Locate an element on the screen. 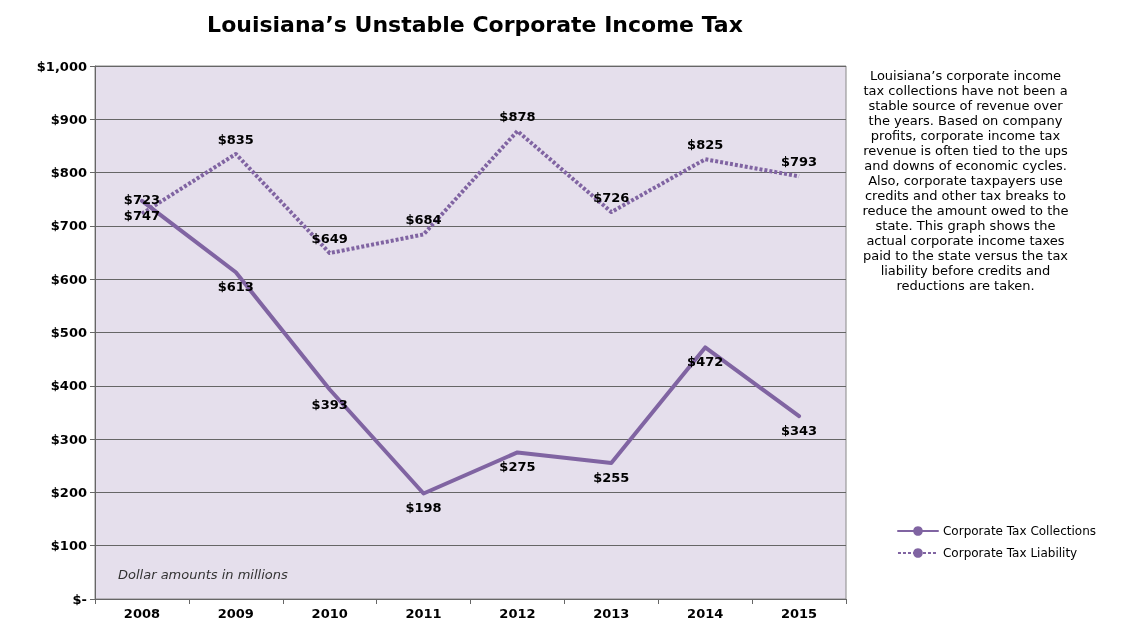 The height and width of the screenshot is (627, 1121). y-tick-label: $1,000 is located at coordinates (61, 66).